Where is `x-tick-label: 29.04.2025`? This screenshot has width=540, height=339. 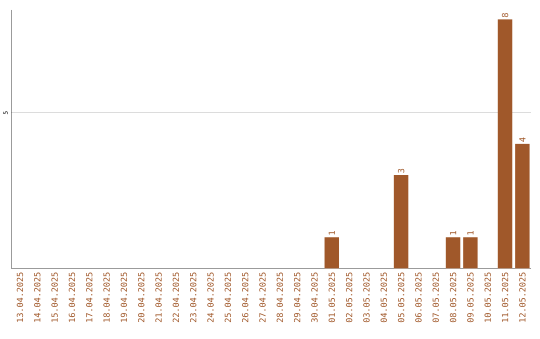
x-tick-label: 29.04.2025 is located at coordinates (297, 297).